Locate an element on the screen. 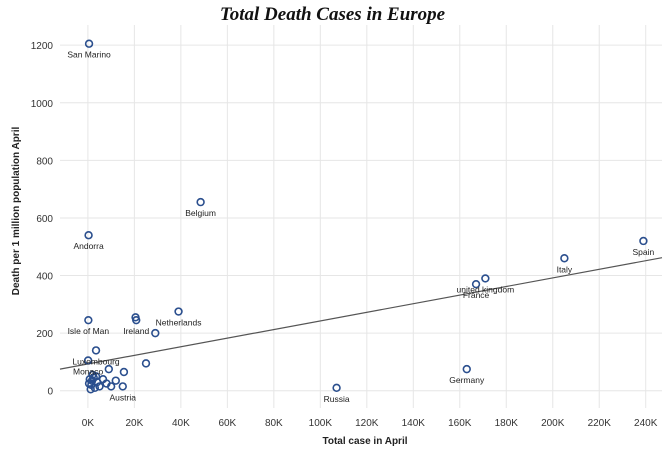  point-label: Monaco is located at coordinates (88, 371).